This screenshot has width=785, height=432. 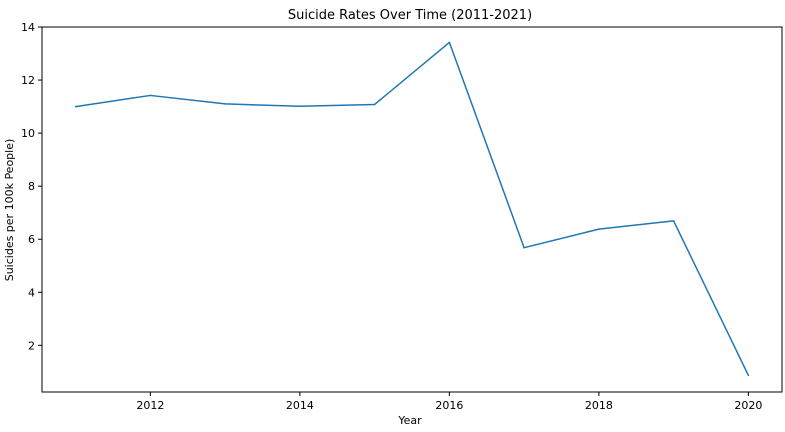 I want to click on x-axis: 2012 2014 2016 2018 2020, so click(x=449, y=402).